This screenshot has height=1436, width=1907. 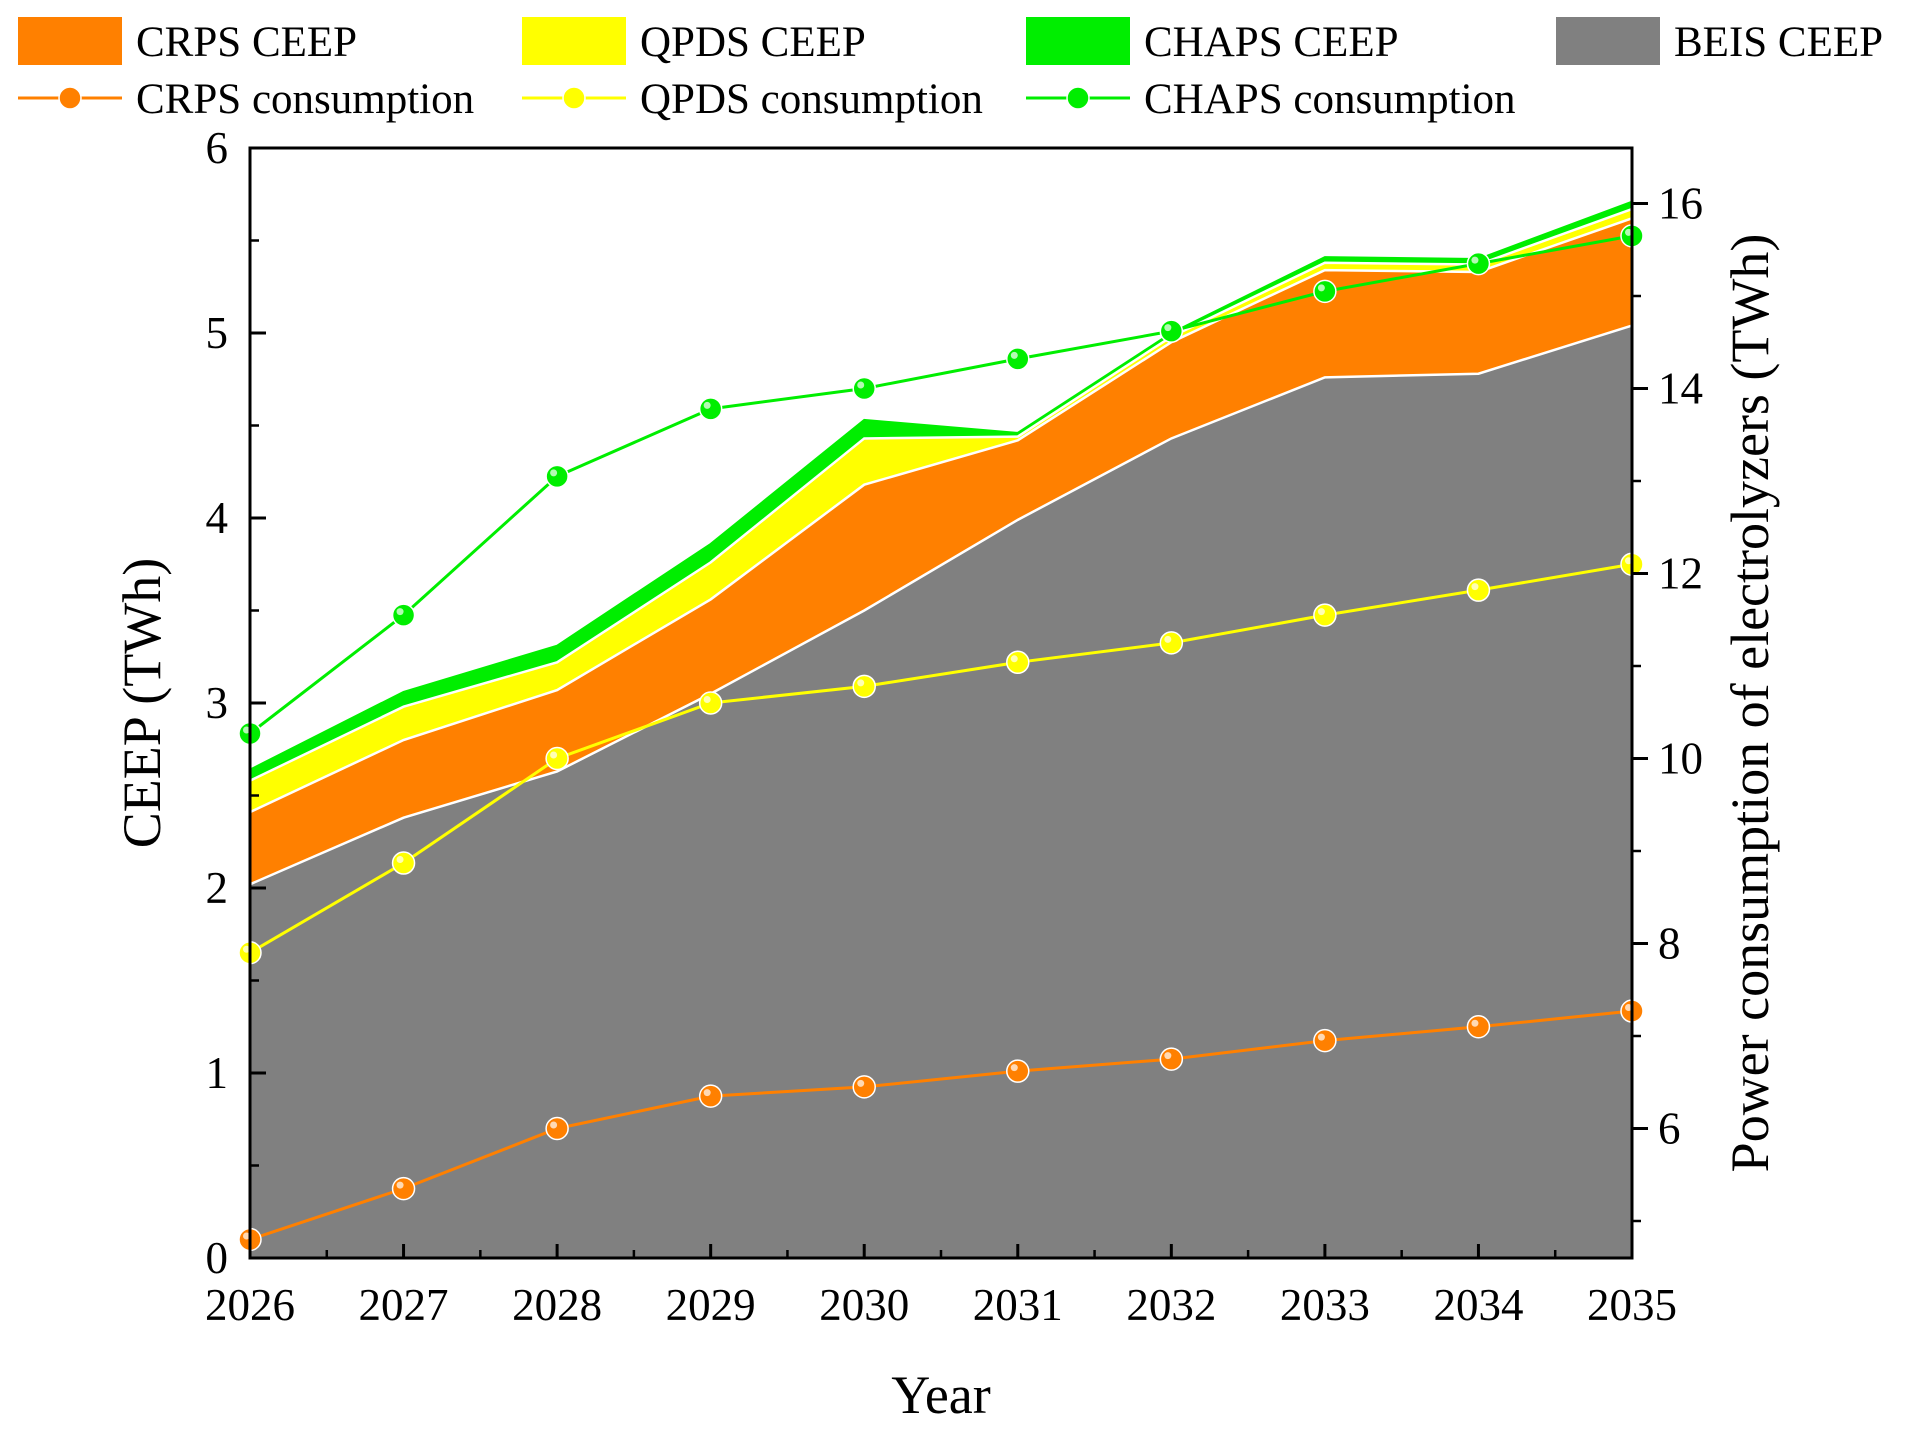 What do you see at coordinates (217, 1258) in the screenshot?
I see `y-tick-label: 0` at bounding box center [217, 1258].